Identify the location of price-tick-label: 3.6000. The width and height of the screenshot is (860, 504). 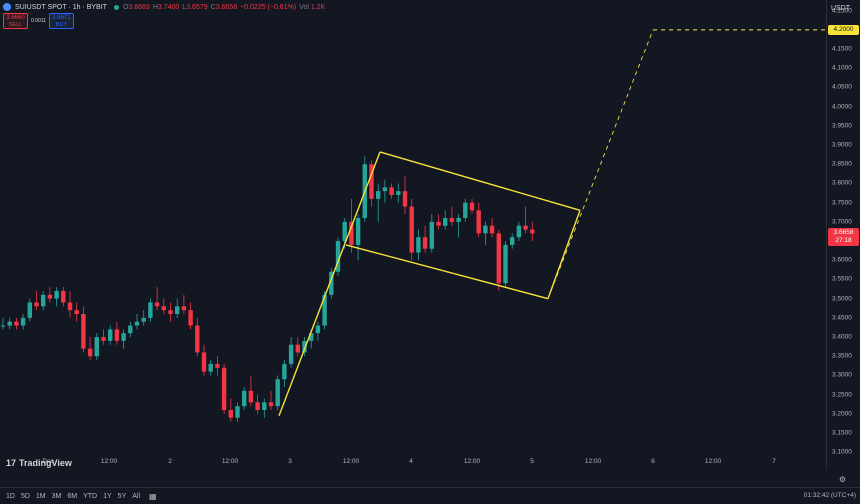
(842, 260).